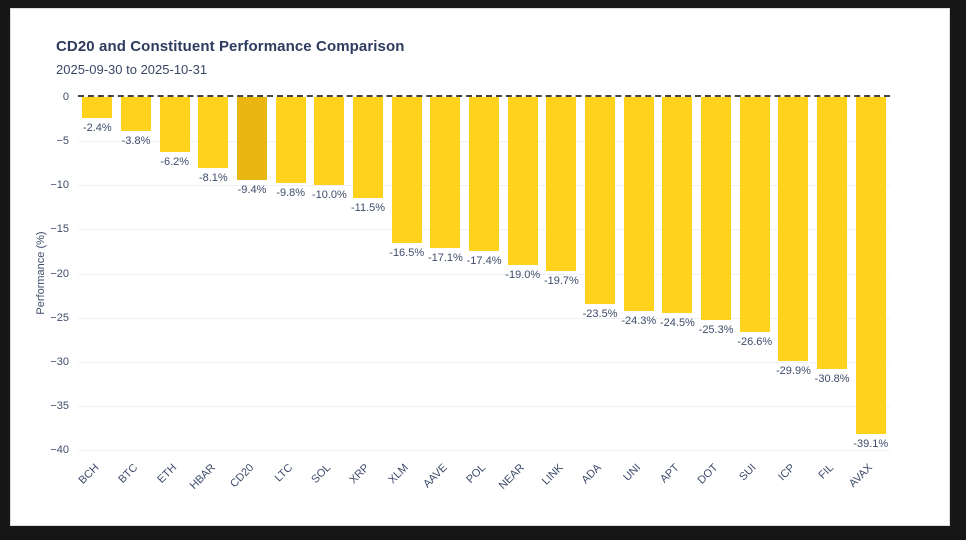  What do you see at coordinates (59, 185) in the screenshot?
I see `y-tick-label: −10` at bounding box center [59, 185].